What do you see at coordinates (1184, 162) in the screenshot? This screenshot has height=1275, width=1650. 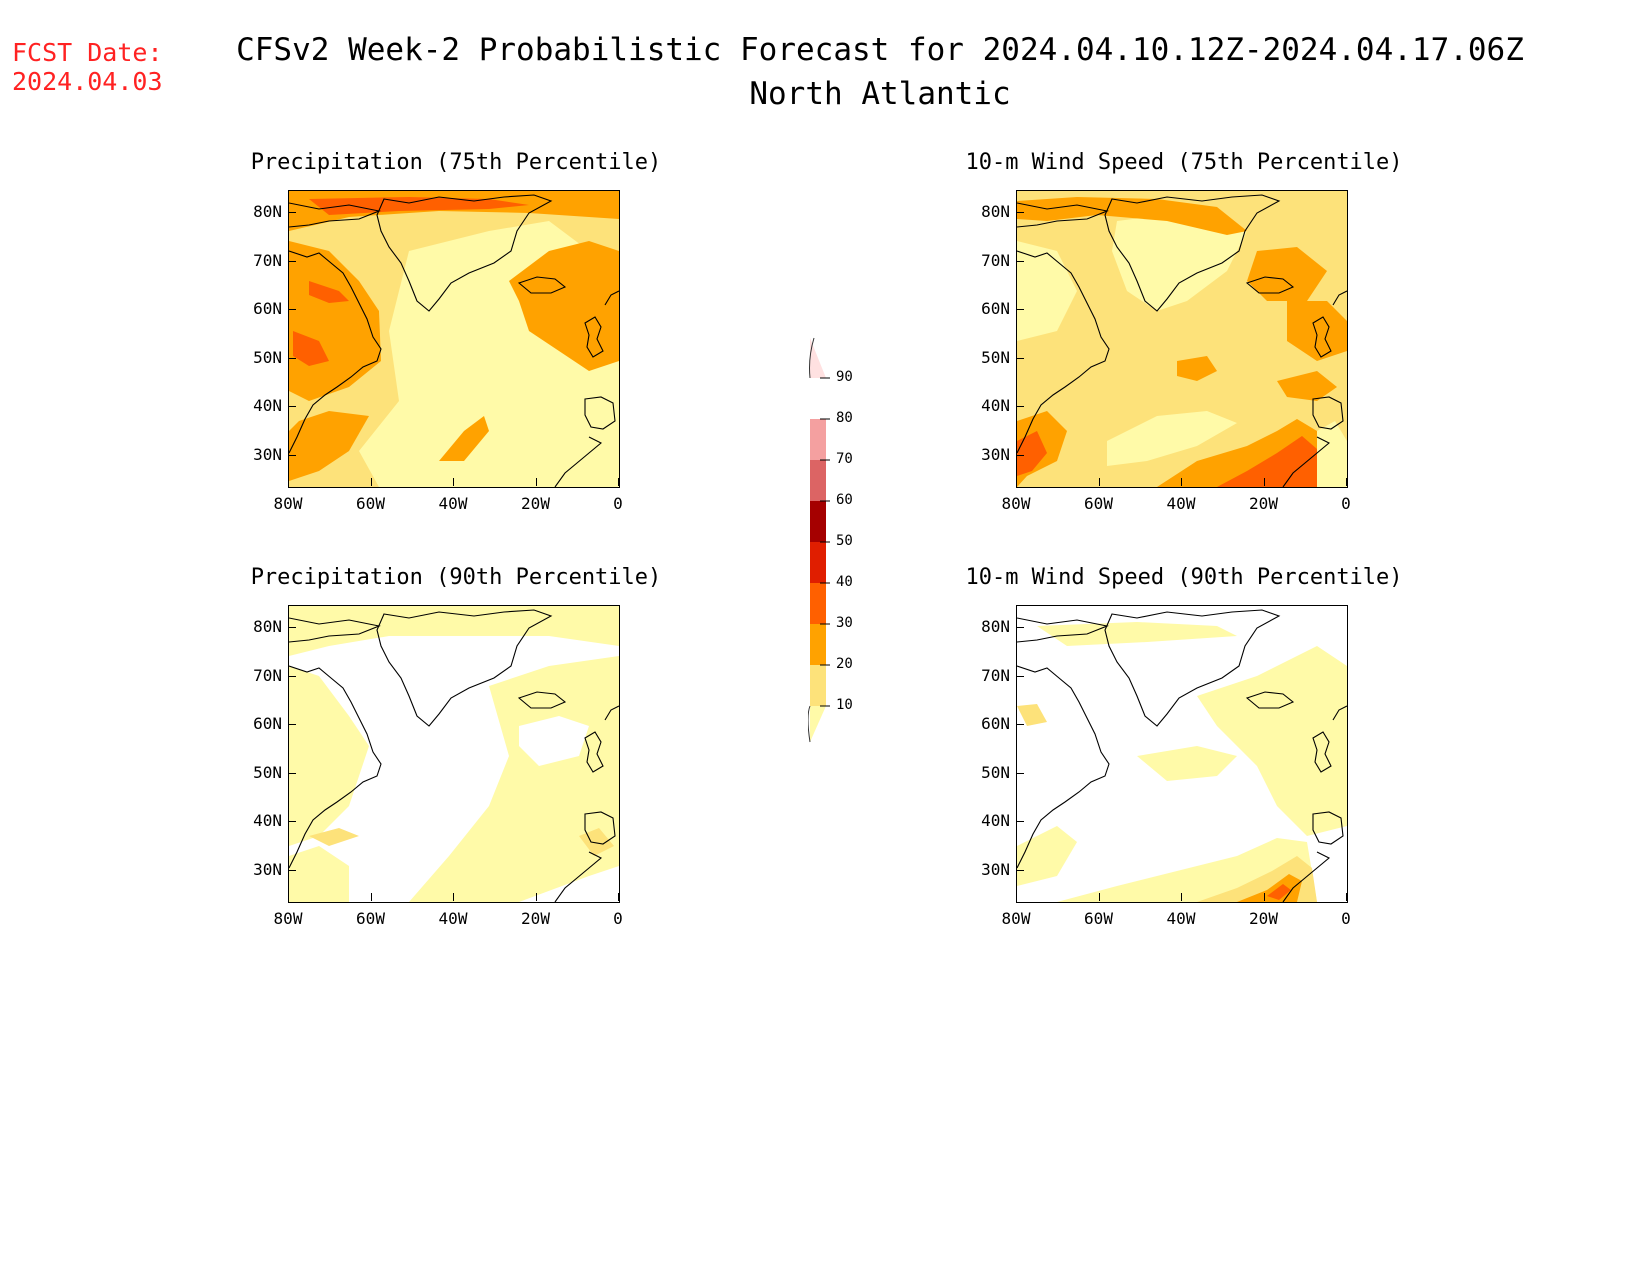 I see `panel-title: 10-m Wind Speed (75th Percentile)` at bounding box center [1184, 162].